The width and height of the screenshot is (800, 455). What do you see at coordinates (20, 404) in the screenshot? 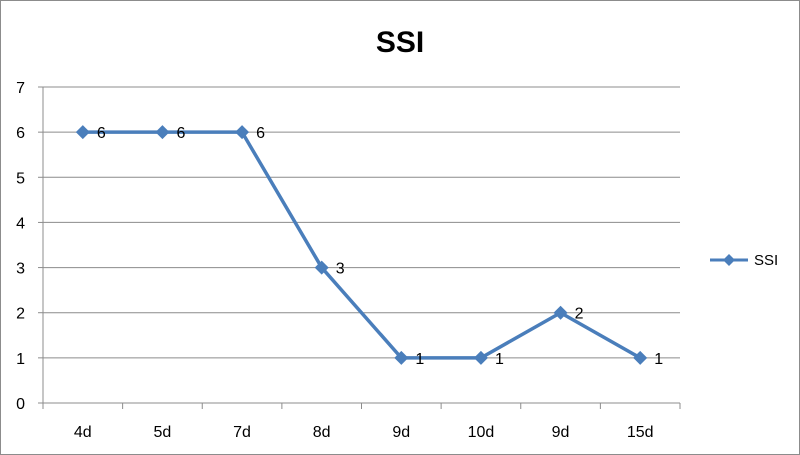
I see `y-tick-label: 0` at bounding box center [20, 404].